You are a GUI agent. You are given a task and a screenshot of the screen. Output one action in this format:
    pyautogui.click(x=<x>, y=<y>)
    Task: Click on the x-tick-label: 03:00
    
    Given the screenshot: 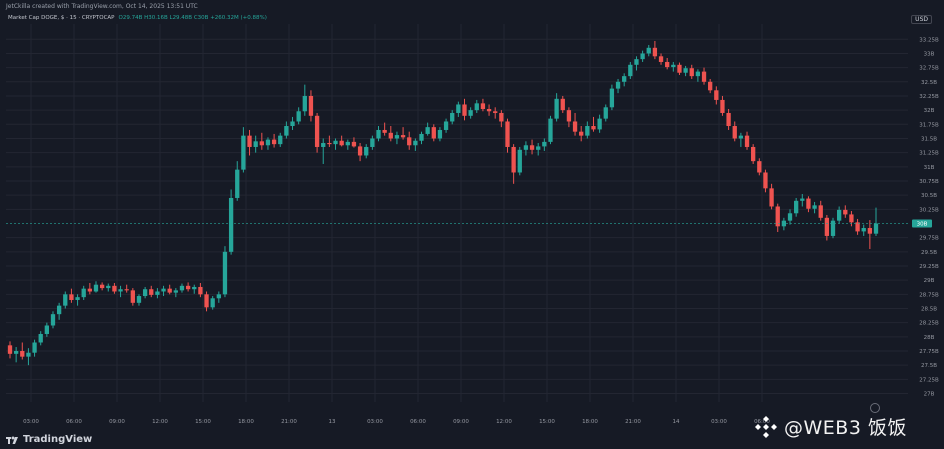 What is the action you would take?
    pyautogui.click(x=375, y=422)
    